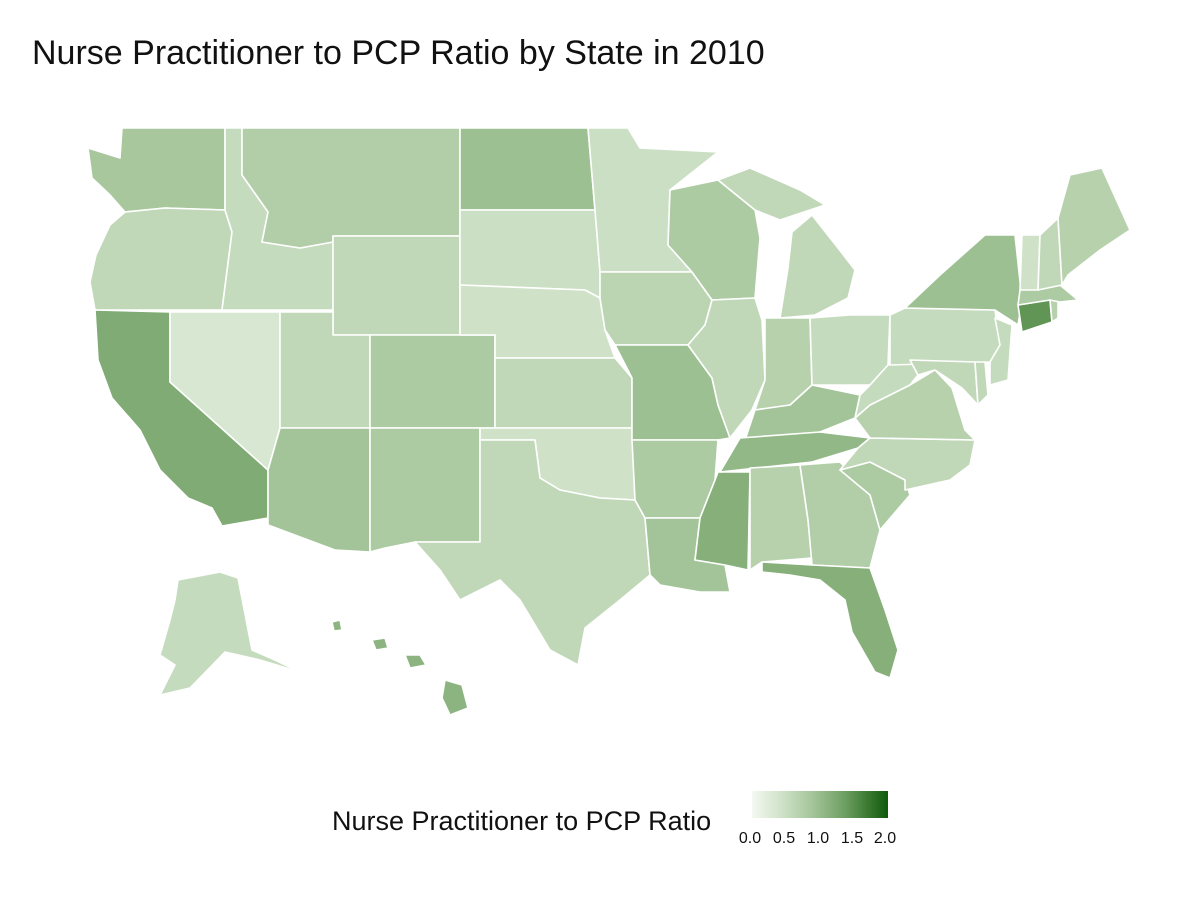  What do you see at coordinates (532, 552) in the screenshot?
I see `state-texas` at bounding box center [532, 552].